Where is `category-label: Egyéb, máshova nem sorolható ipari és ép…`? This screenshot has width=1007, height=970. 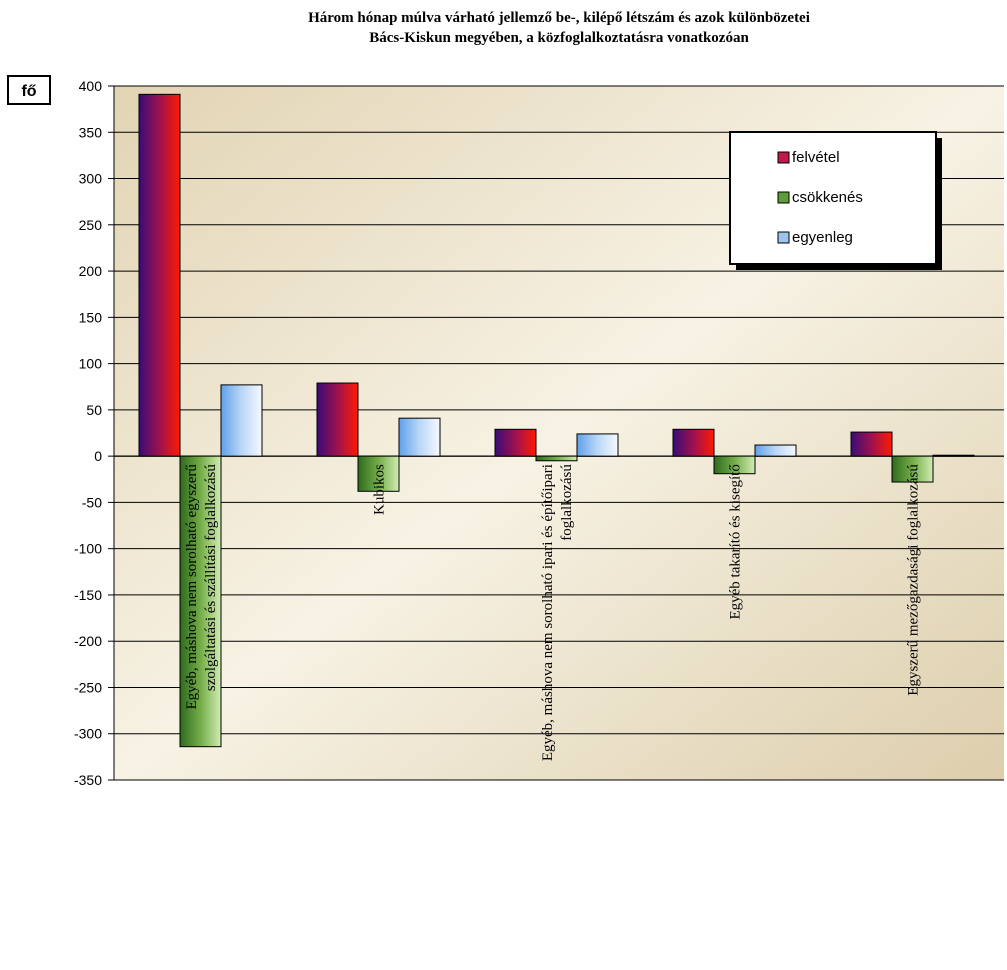
category-label: Egyéb, máshova nem sorolható ipari és ép… is located at coordinates (548, 612).